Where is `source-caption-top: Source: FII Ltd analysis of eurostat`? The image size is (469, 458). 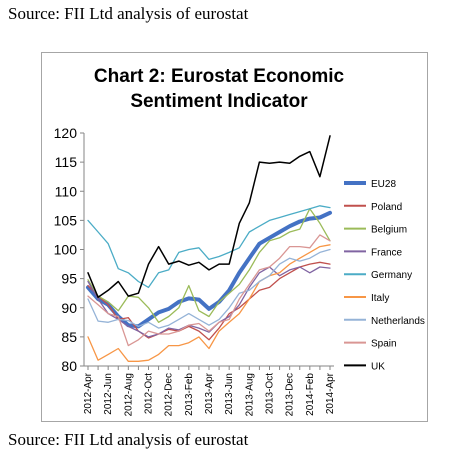
source-caption-top: Source: FII Ltd analysis of eurostat is located at coordinates (128, 13).